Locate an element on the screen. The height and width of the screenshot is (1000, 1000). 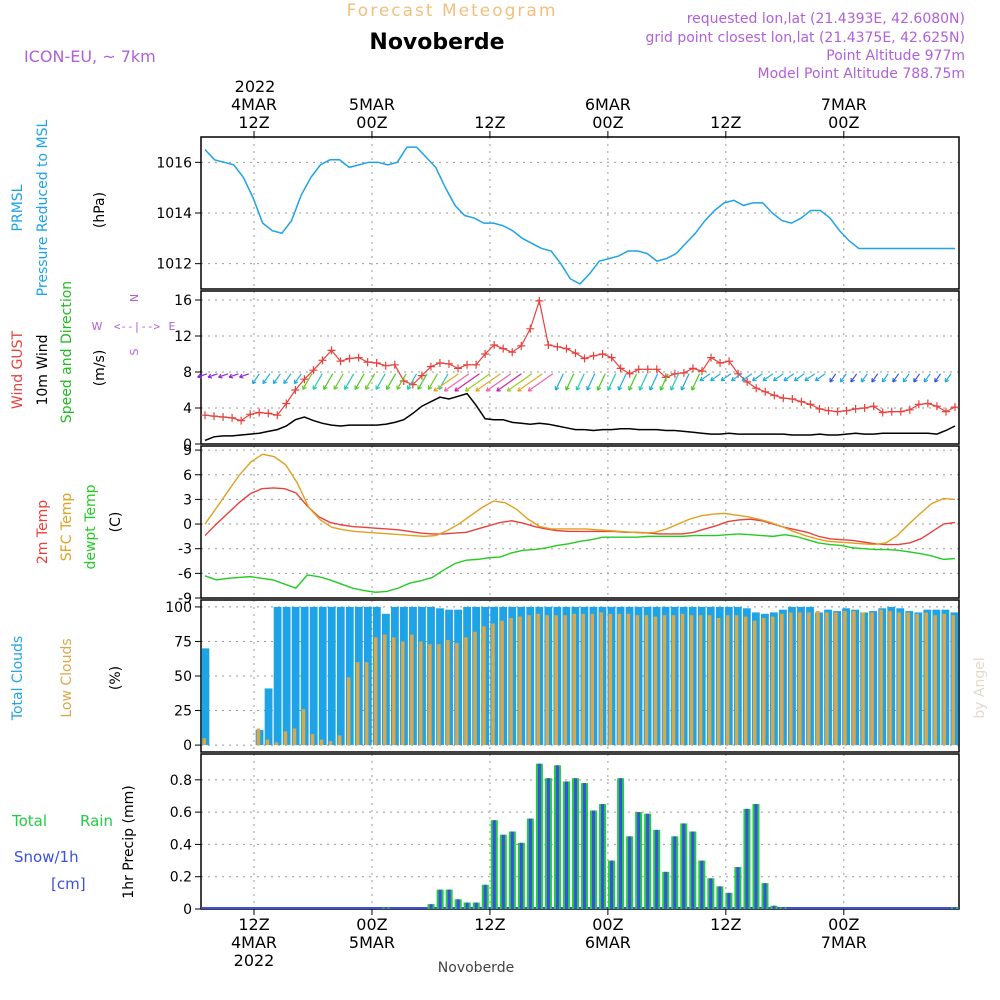
compass-w: W is located at coordinates (97, 326).